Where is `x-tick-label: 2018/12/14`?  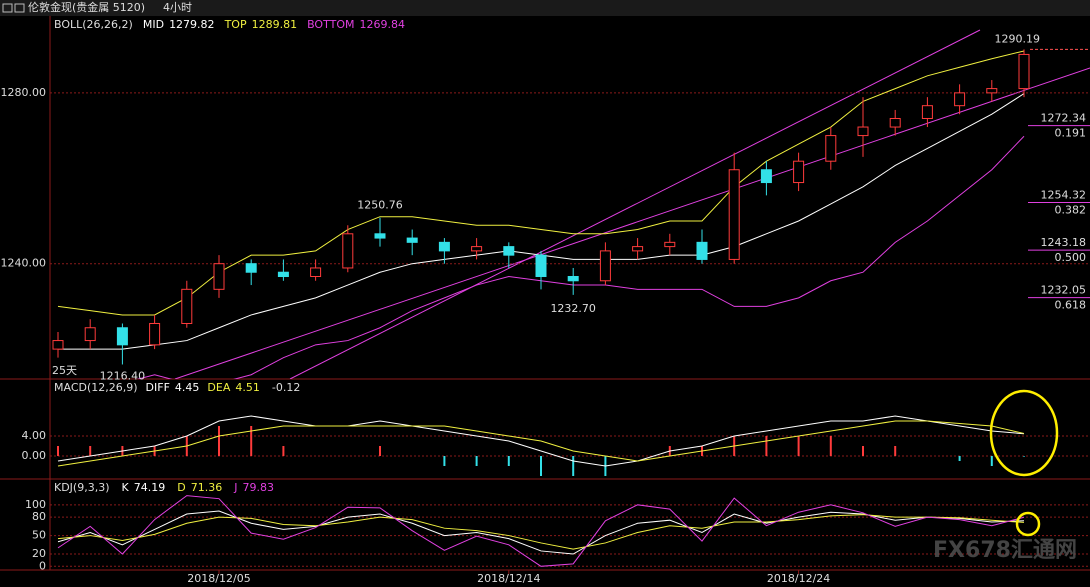 x-tick-label: 2018/12/14 is located at coordinates (508, 578).